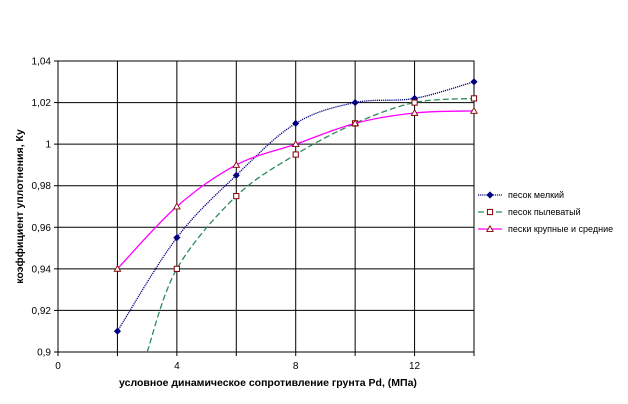 This screenshot has height=404, width=628. Describe the element at coordinates (20, 206) in the screenshot. I see `y-axis-title: коэффициент уплотнения, Ку` at that location.